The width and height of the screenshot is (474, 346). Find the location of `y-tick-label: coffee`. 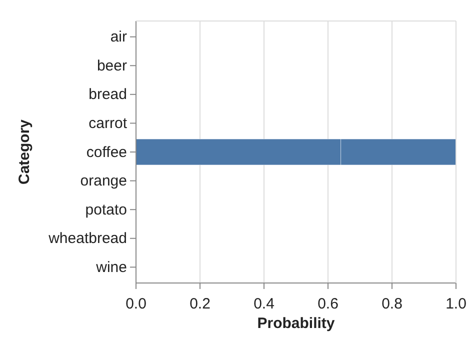

y-tick-label: coffee is located at coordinates (106, 152).